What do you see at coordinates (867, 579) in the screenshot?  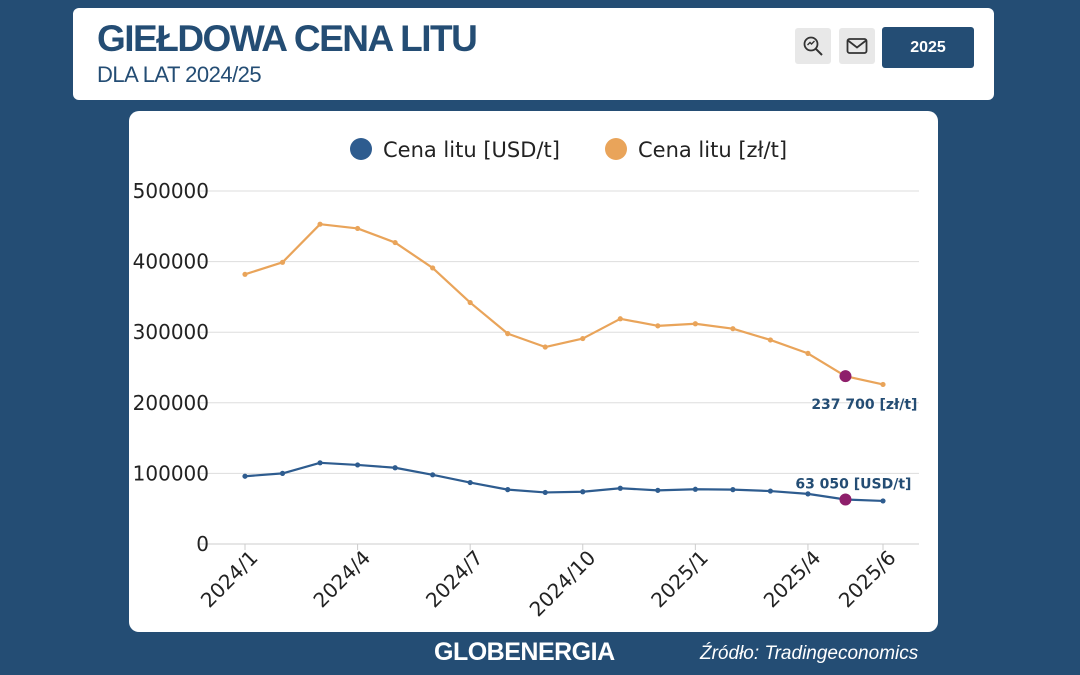 I see `x-tick-label: 2025/6` at bounding box center [867, 579].